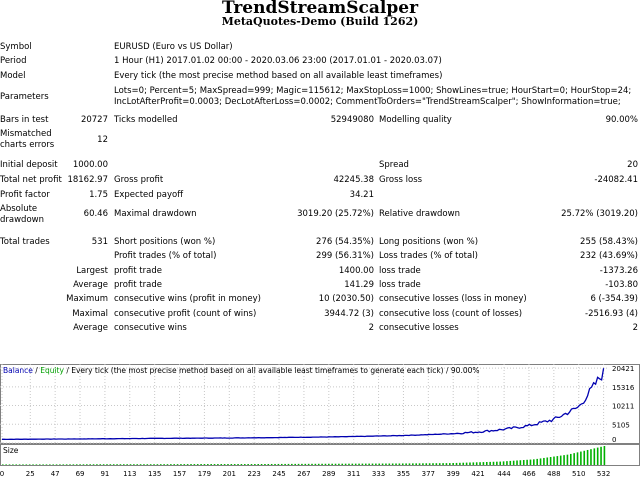  I want to click on spread-value: 20, so click(632, 165).